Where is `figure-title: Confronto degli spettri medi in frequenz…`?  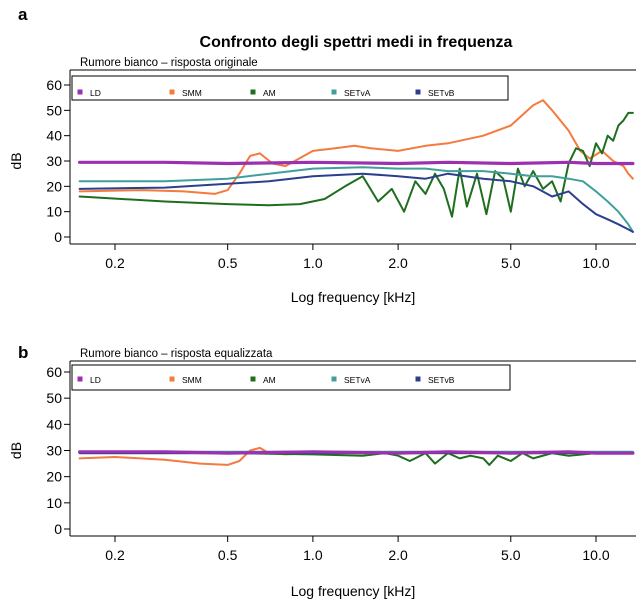 figure-title: Confronto degli spettri medi in frequenz… is located at coordinates (356, 42).